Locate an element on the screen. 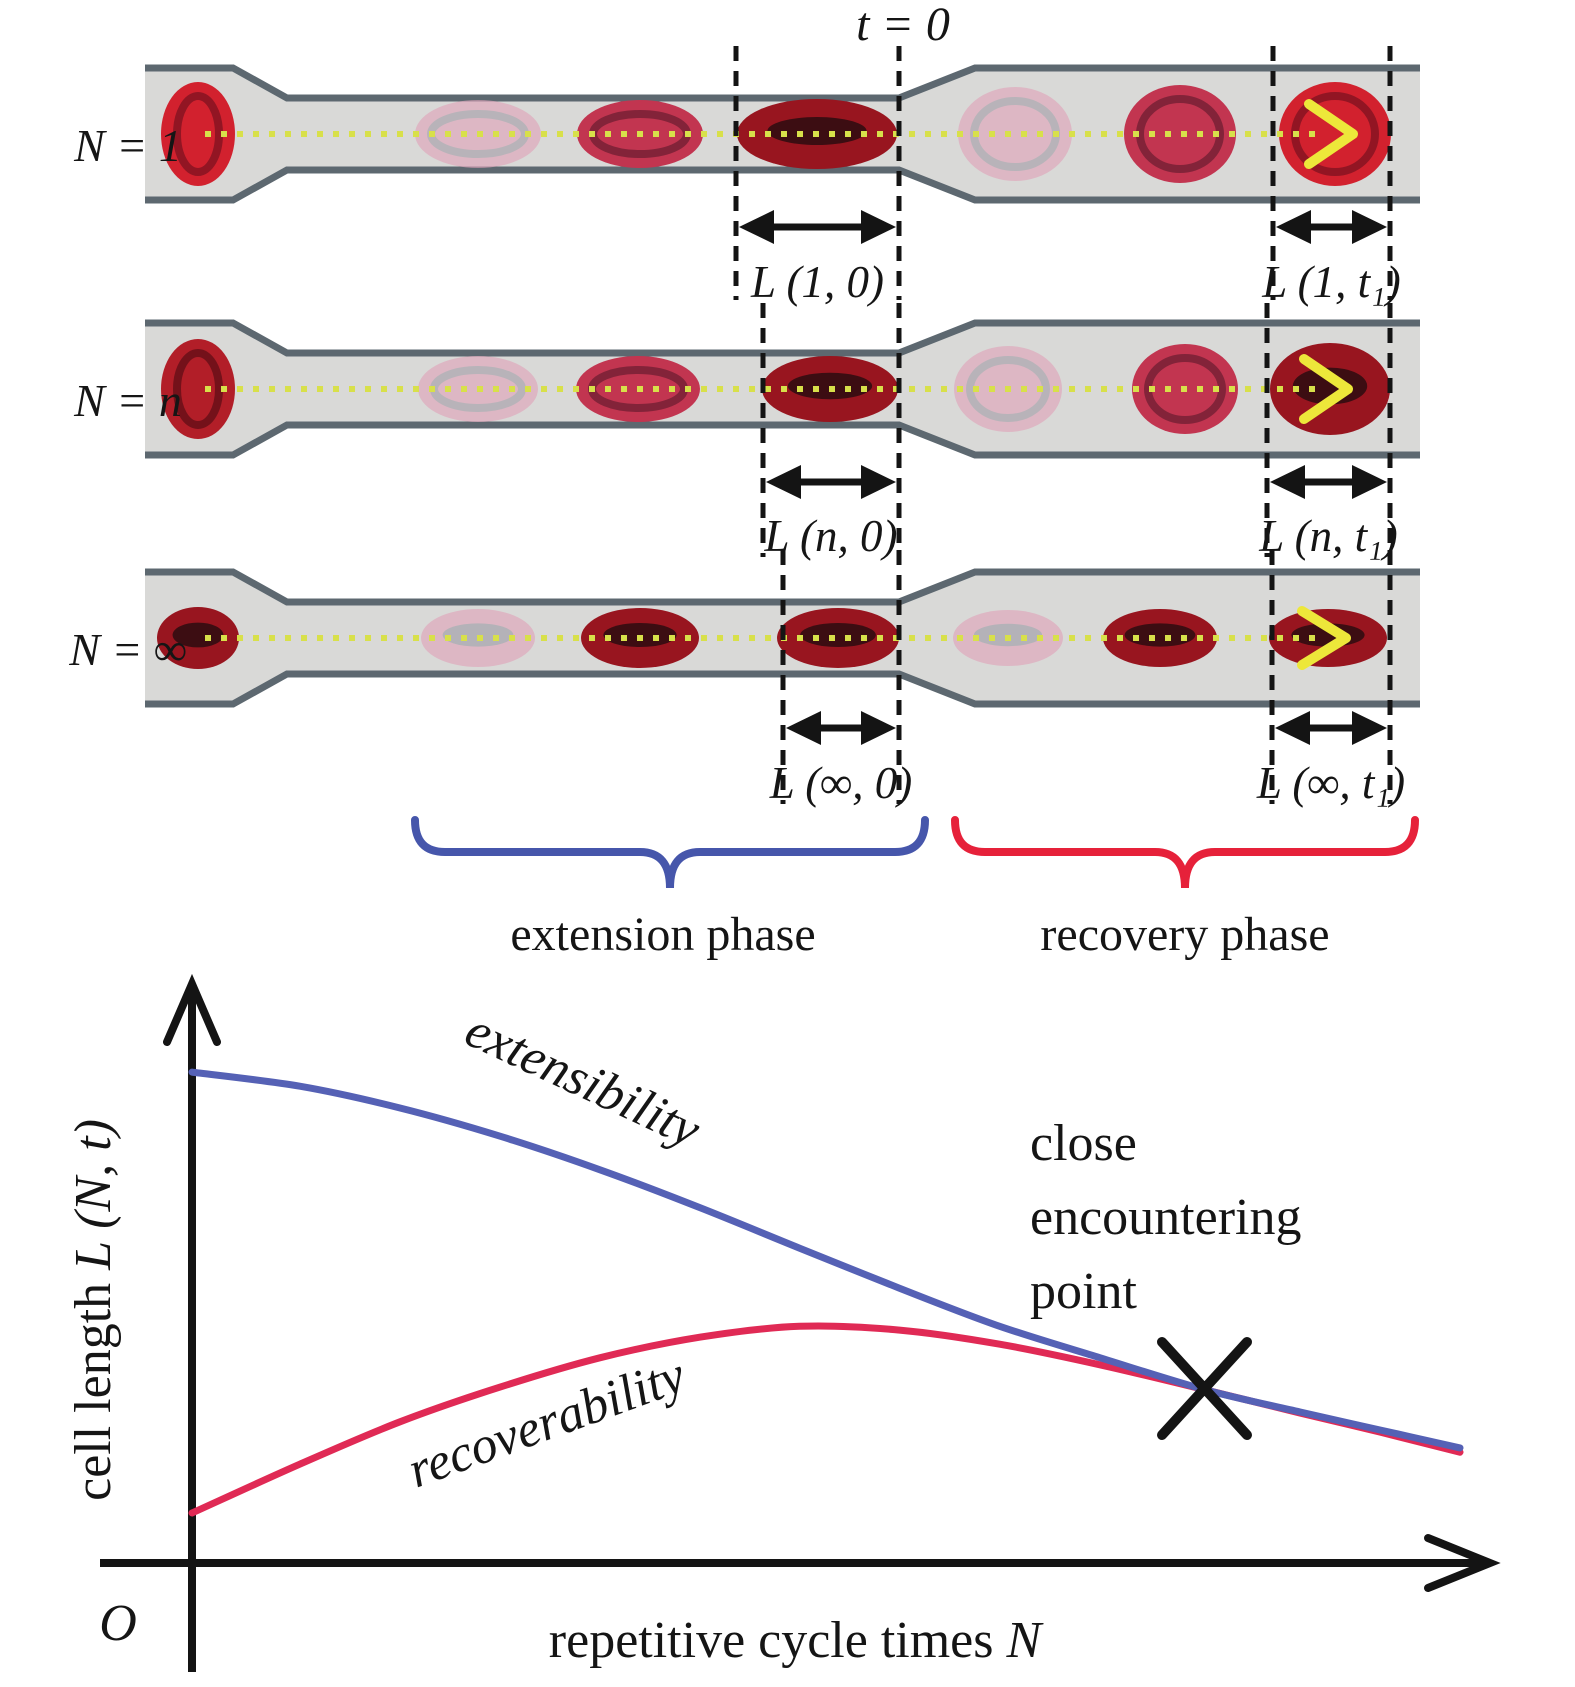 The image size is (1575, 1687). x-axis-label: repetitive cycle times N is located at coordinates (797, 1640).